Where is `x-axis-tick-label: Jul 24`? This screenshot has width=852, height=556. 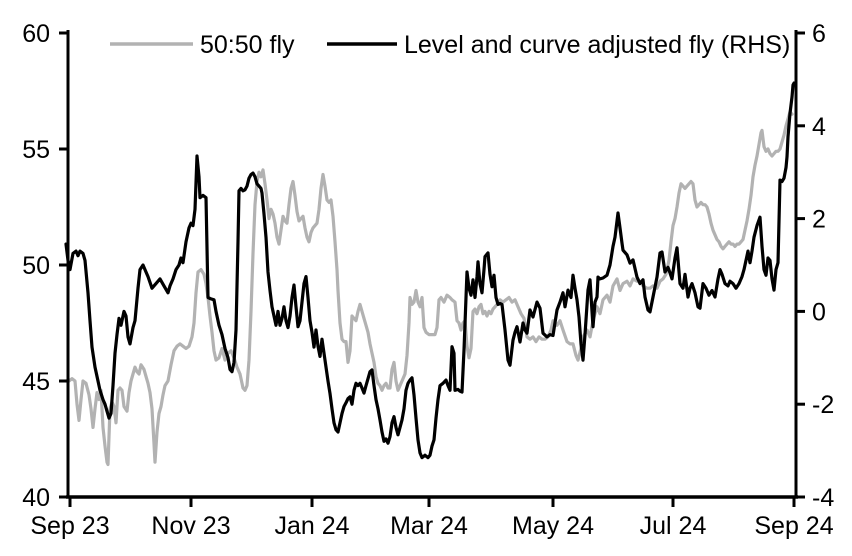
x-axis-tick-label: Jul 24 is located at coordinates (673, 526).